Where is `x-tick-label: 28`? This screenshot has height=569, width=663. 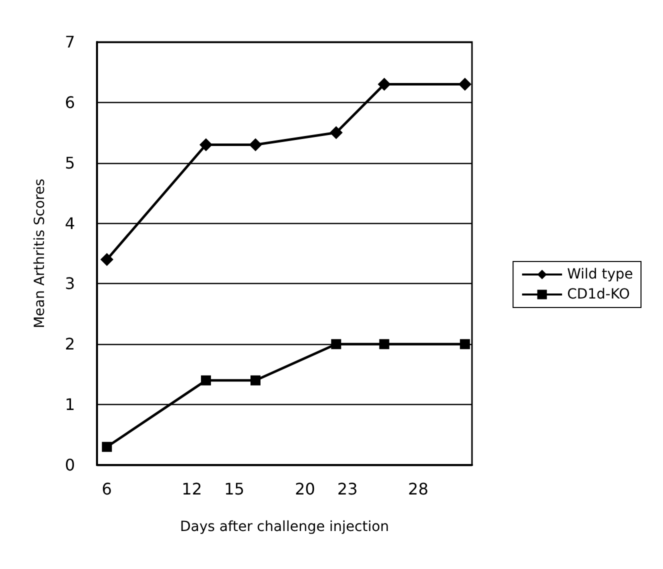 x-tick-label: 28 is located at coordinates (418, 489).